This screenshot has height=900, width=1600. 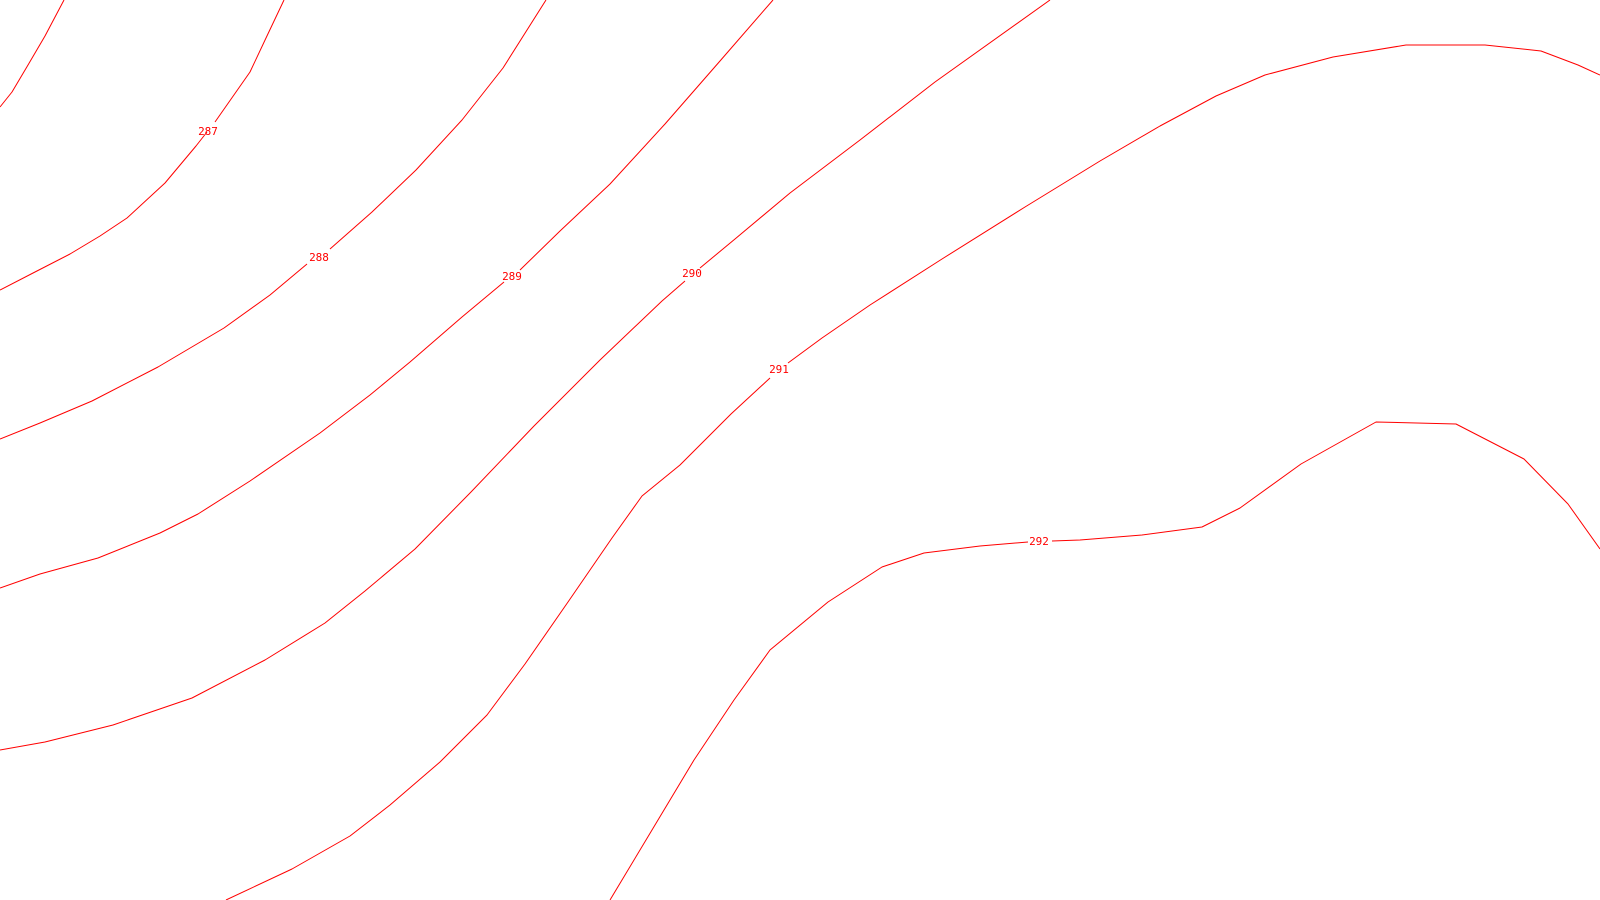 I want to click on contour-label-291: 291, so click(x=779, y=369).